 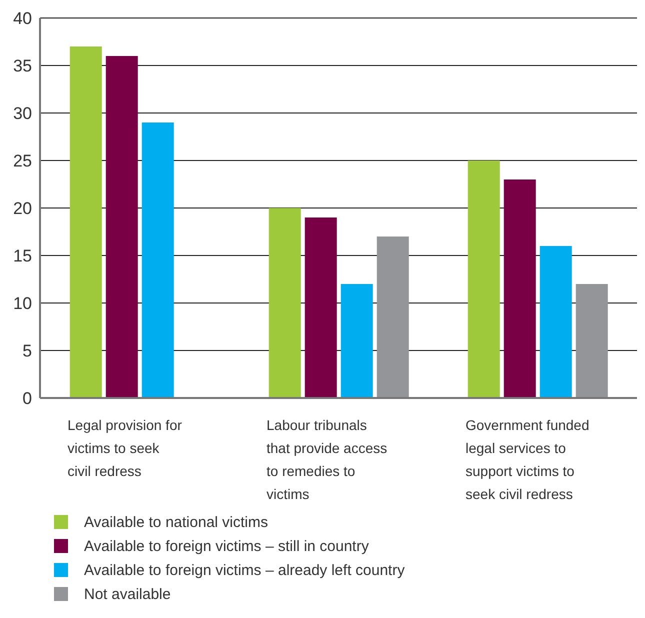 I want to click on legend-label: Available to foreign victims – still in country, so click(x=226, y=546).